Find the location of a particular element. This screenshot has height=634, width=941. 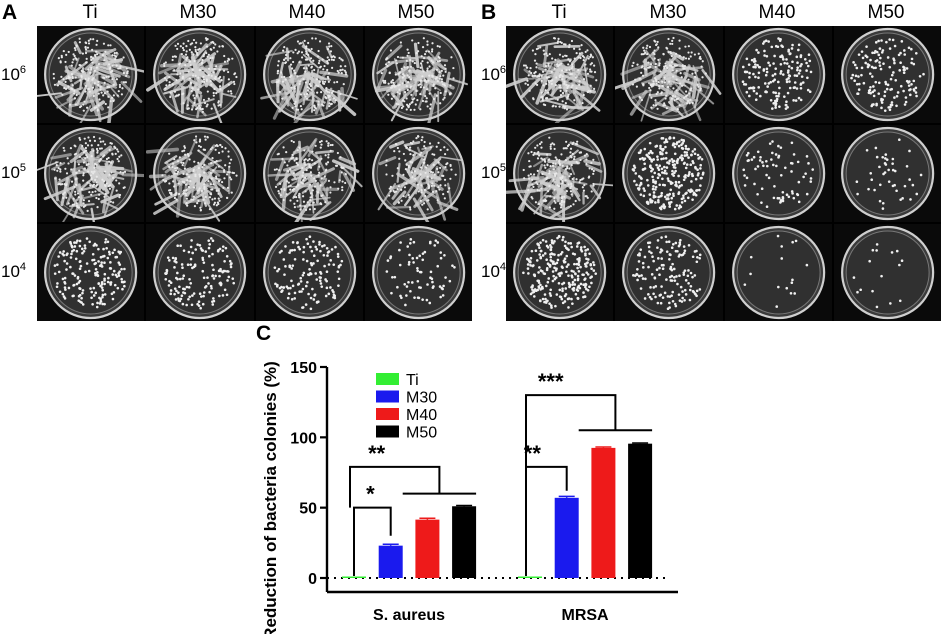

legend-swatch-m30 is located at coordinates (387, 396).